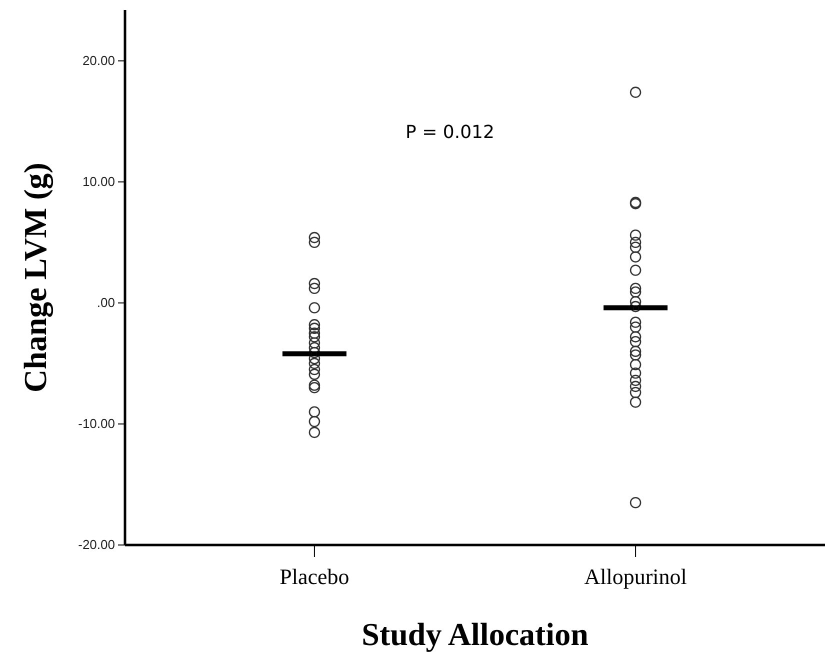 The height and width of the screenshot is (667, 825). I want to click on annotation: P = 0.012, so click(450, 132).